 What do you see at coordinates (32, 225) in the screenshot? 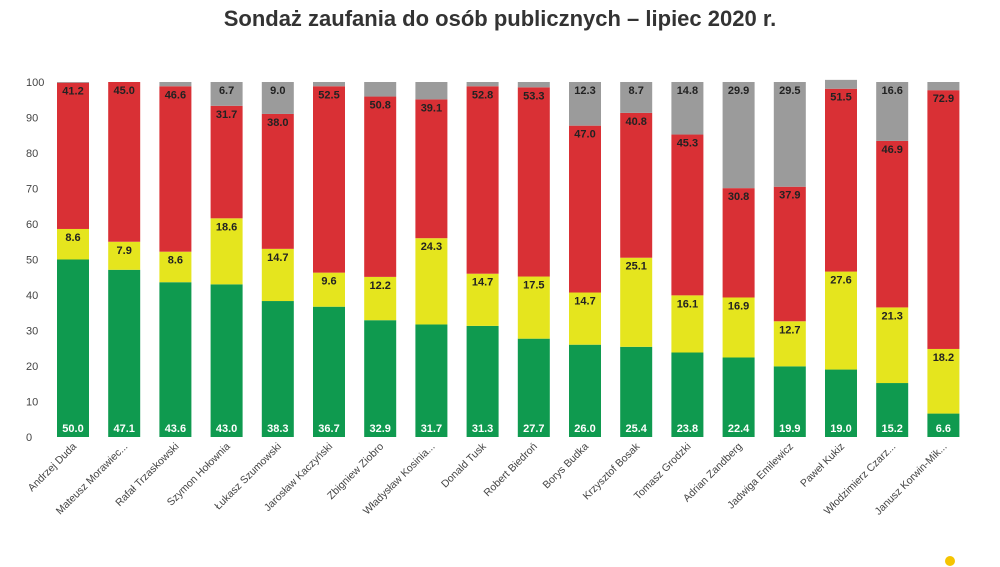
I see `y-tick-label: 60` at bounding box center [32, 225].